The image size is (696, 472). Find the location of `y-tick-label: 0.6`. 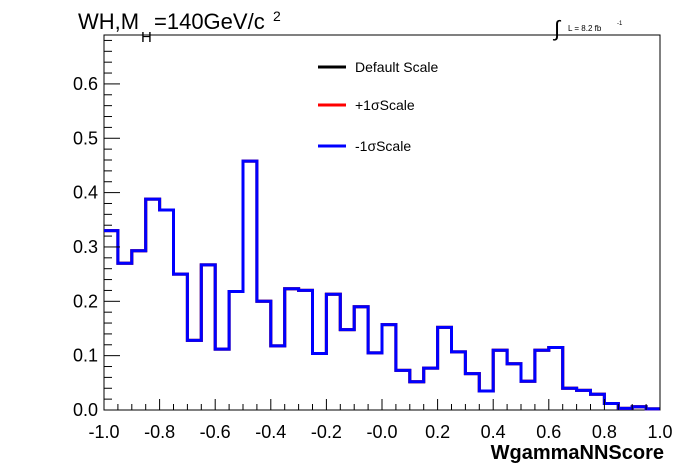

y-tick-label: 0.6 is located at coordinates (85, 84).